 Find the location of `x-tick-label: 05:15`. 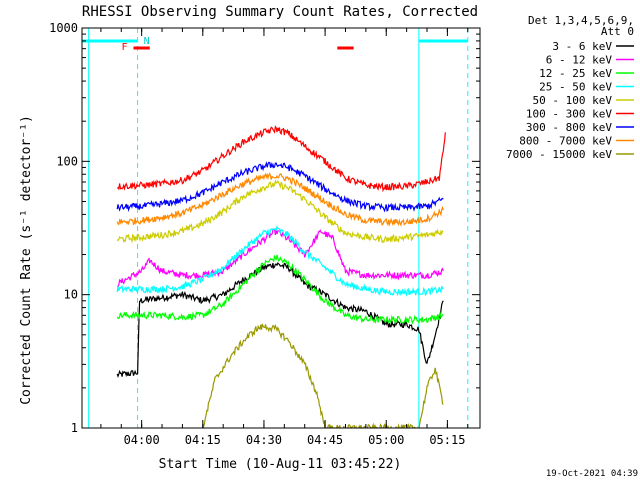

x-tick-label: 05:15 is located at coordinates (447, 440).